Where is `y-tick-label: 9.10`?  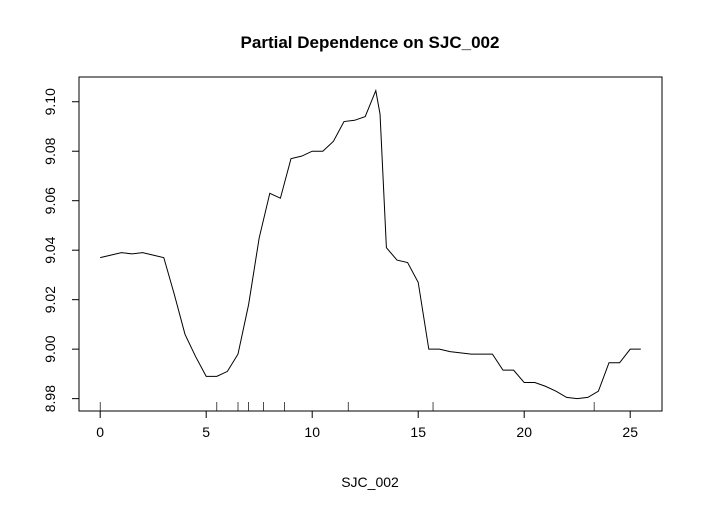
y-tick-label: 9.10 is located at coordinates (50, 101).